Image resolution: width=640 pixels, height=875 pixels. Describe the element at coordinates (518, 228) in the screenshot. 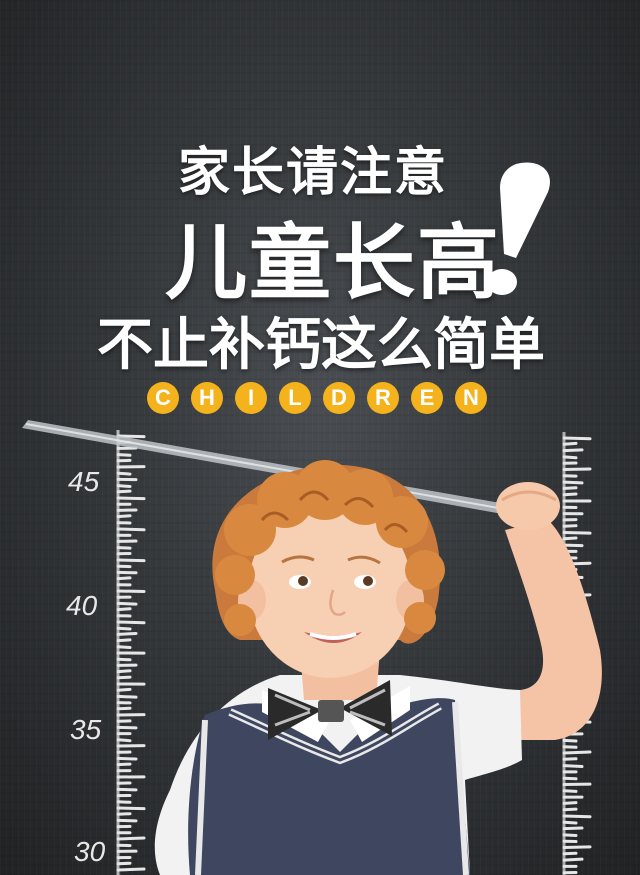

I see `exclamation-mark-icon` at that location.